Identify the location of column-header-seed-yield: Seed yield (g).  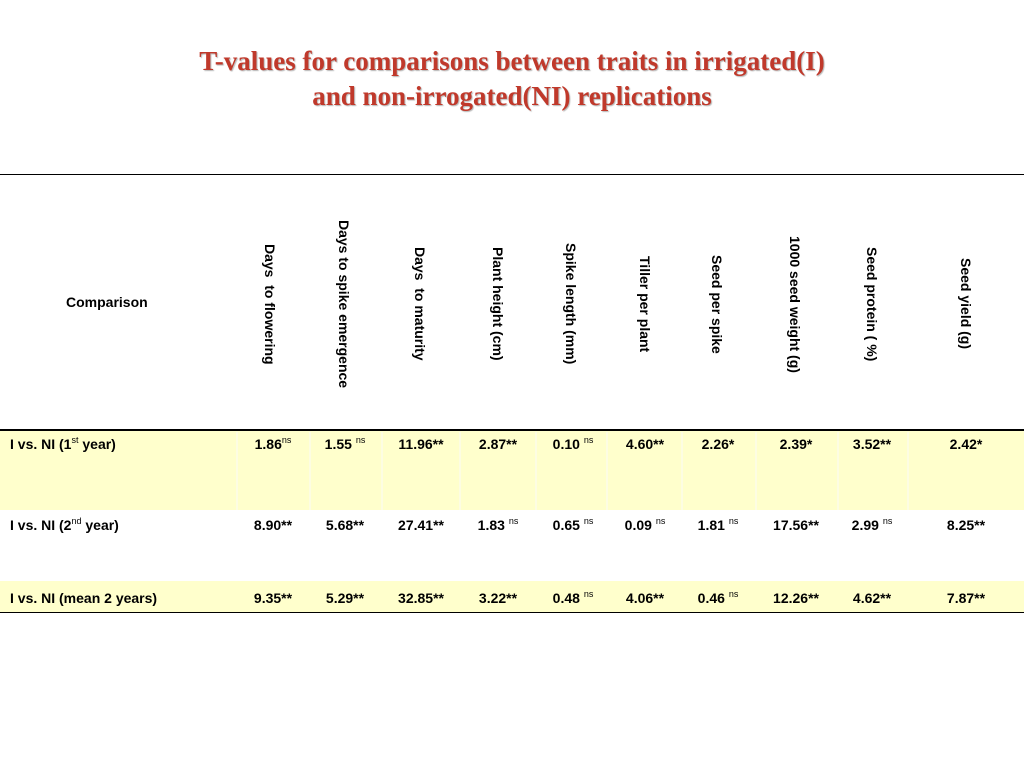
(966, 304).